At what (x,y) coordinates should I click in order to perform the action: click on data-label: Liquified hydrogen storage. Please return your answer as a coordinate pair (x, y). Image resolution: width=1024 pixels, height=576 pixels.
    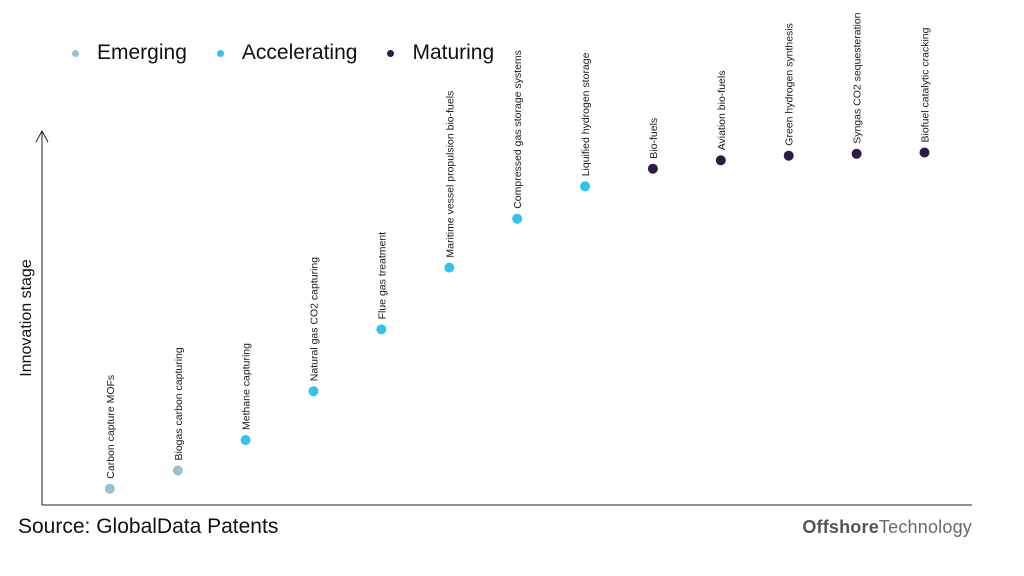
    Looking at the image, I should click on (586, 114).